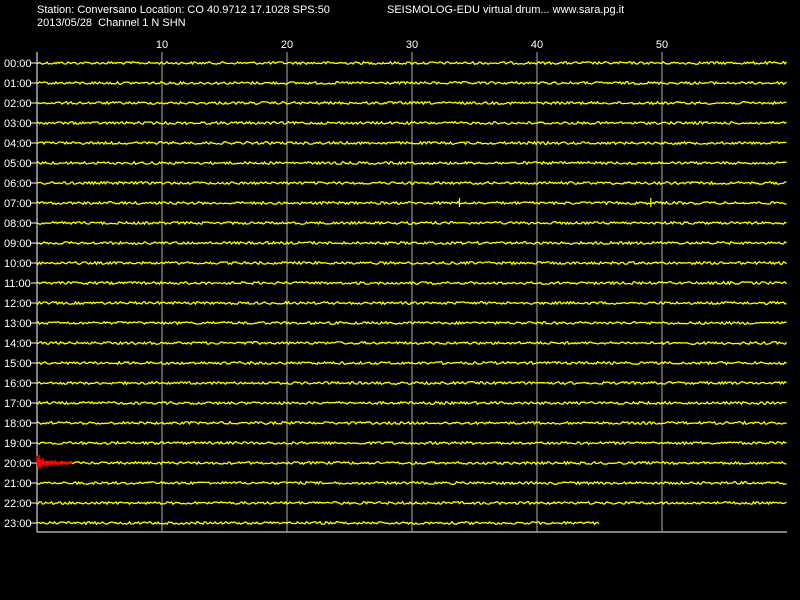  Describe the element at coordinates (18, 324) in the screenshot. I see `row-time-label: 13:00` at that location.